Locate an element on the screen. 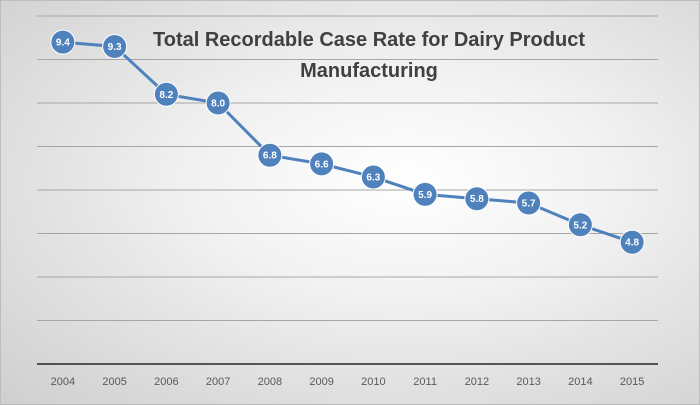  chart-title-line-2: Manufacturing is located at coordinates (369, 71).